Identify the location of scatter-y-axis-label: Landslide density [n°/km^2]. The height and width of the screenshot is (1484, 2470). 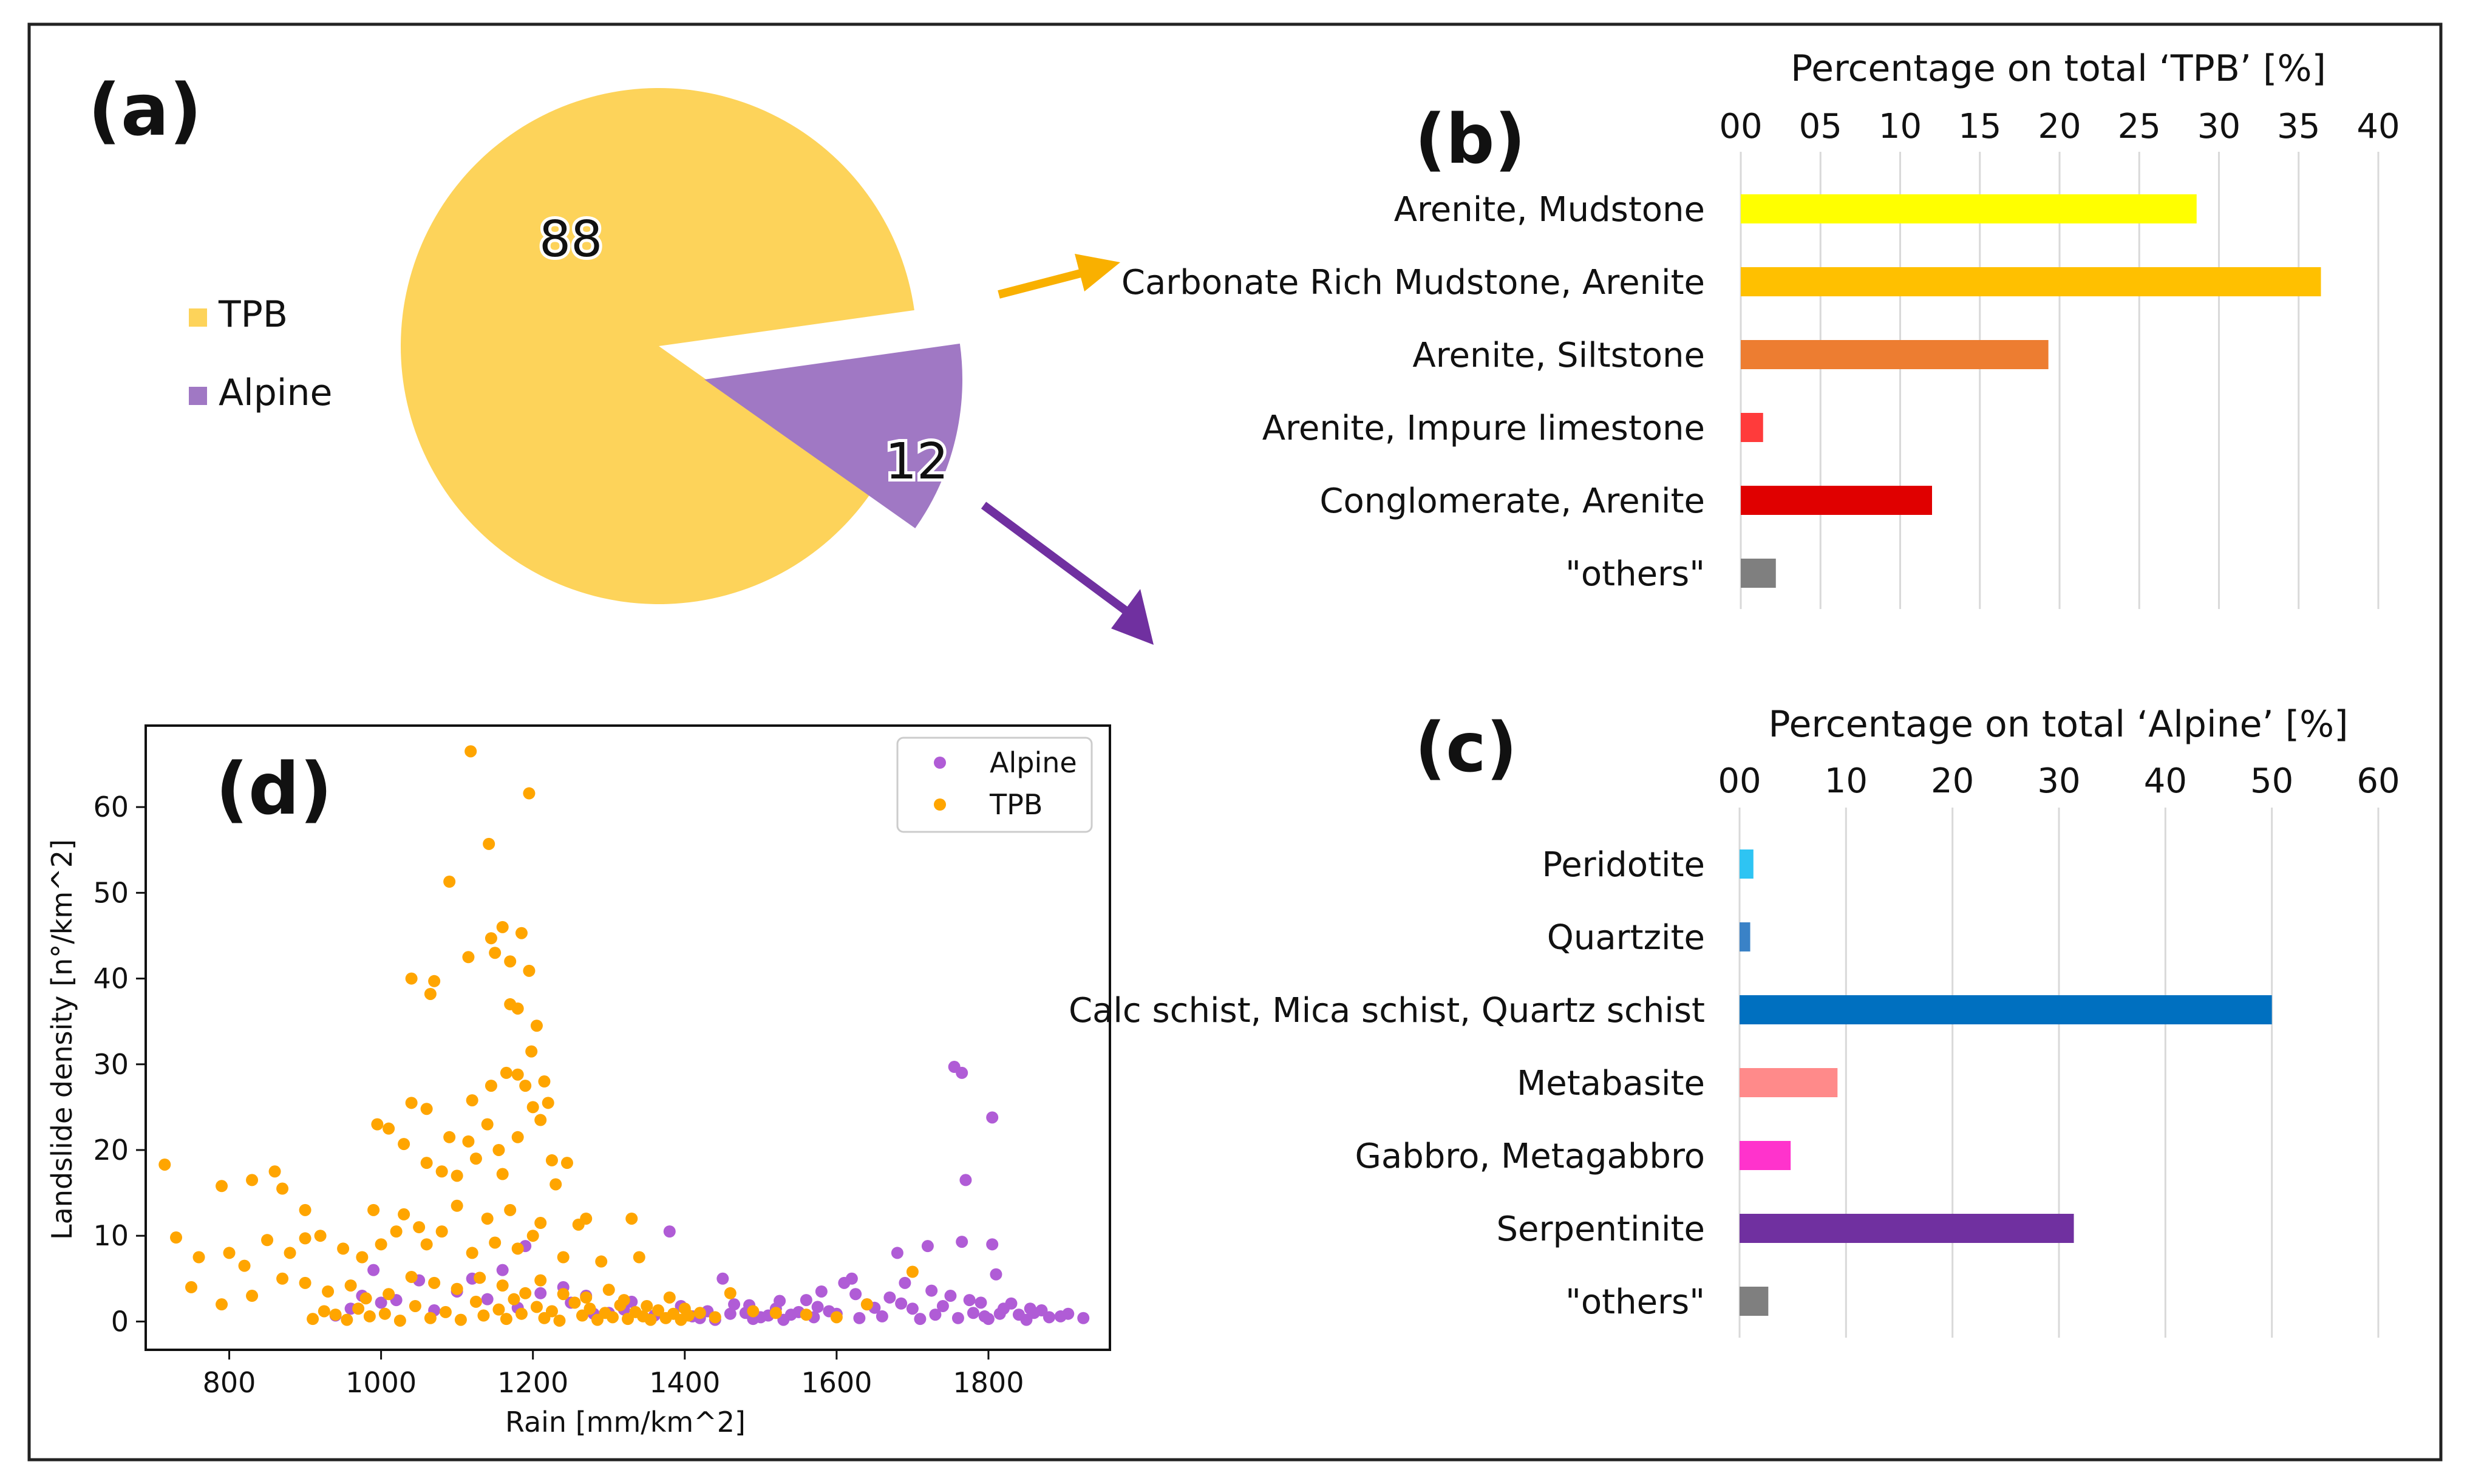
(62, 1039).